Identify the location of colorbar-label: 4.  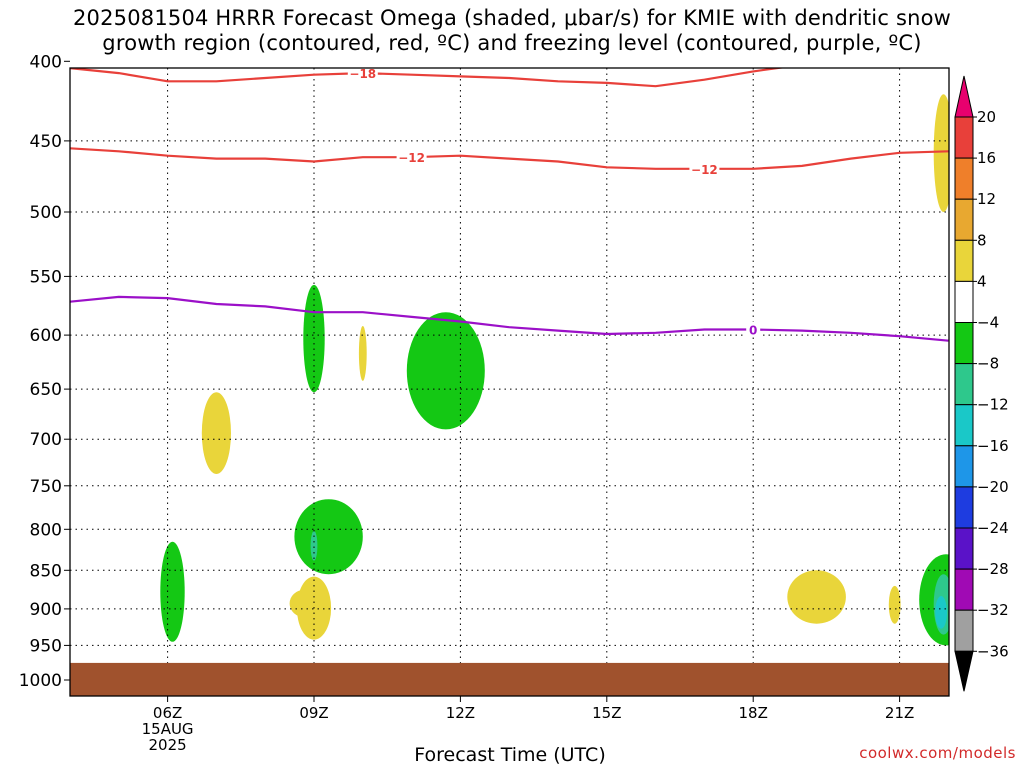
(982, 281).